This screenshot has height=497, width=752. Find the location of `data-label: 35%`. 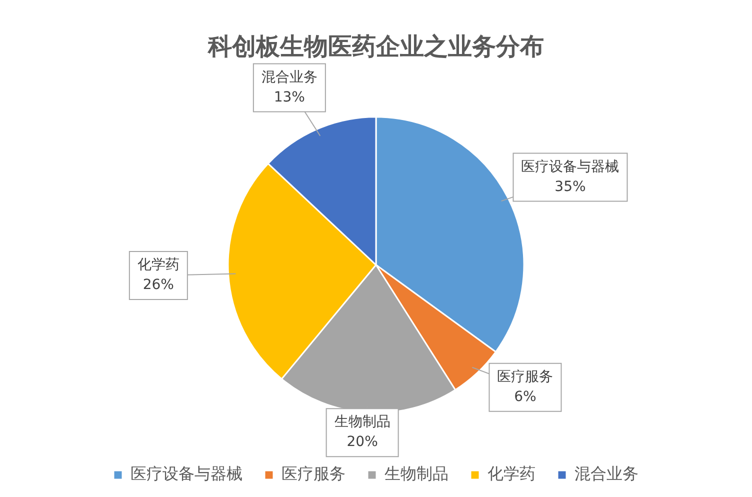

data-label: 35% is located at coordinates (570, 186).